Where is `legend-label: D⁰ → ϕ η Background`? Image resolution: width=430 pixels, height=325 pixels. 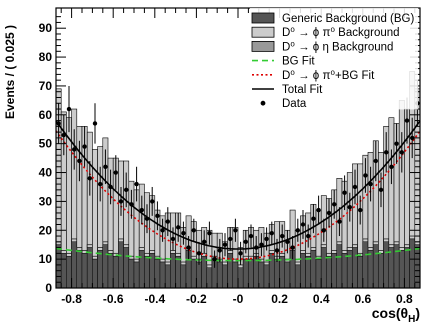 legend-label: D⁰ → ϕ η Background is located at coordinates (337, 47).